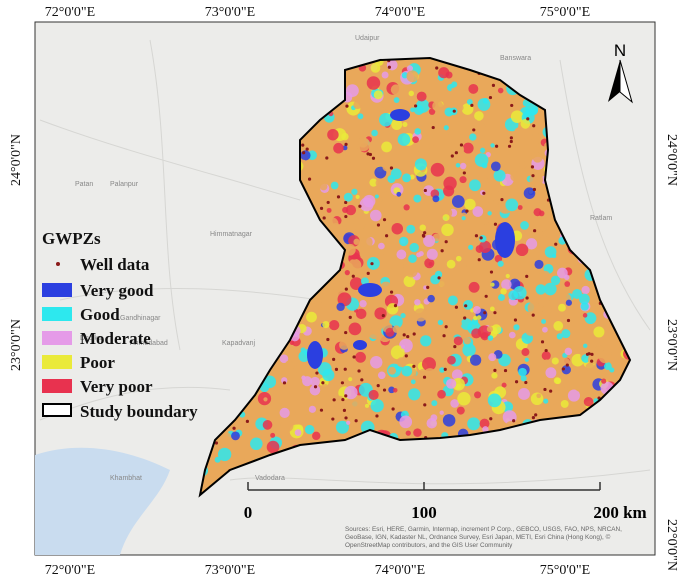 The height and width of the screenshot is (587, 685). Describe the element at coordinates (671, 545) in the screenshot. I see `lat-label: 22°0'0"N` at that location.